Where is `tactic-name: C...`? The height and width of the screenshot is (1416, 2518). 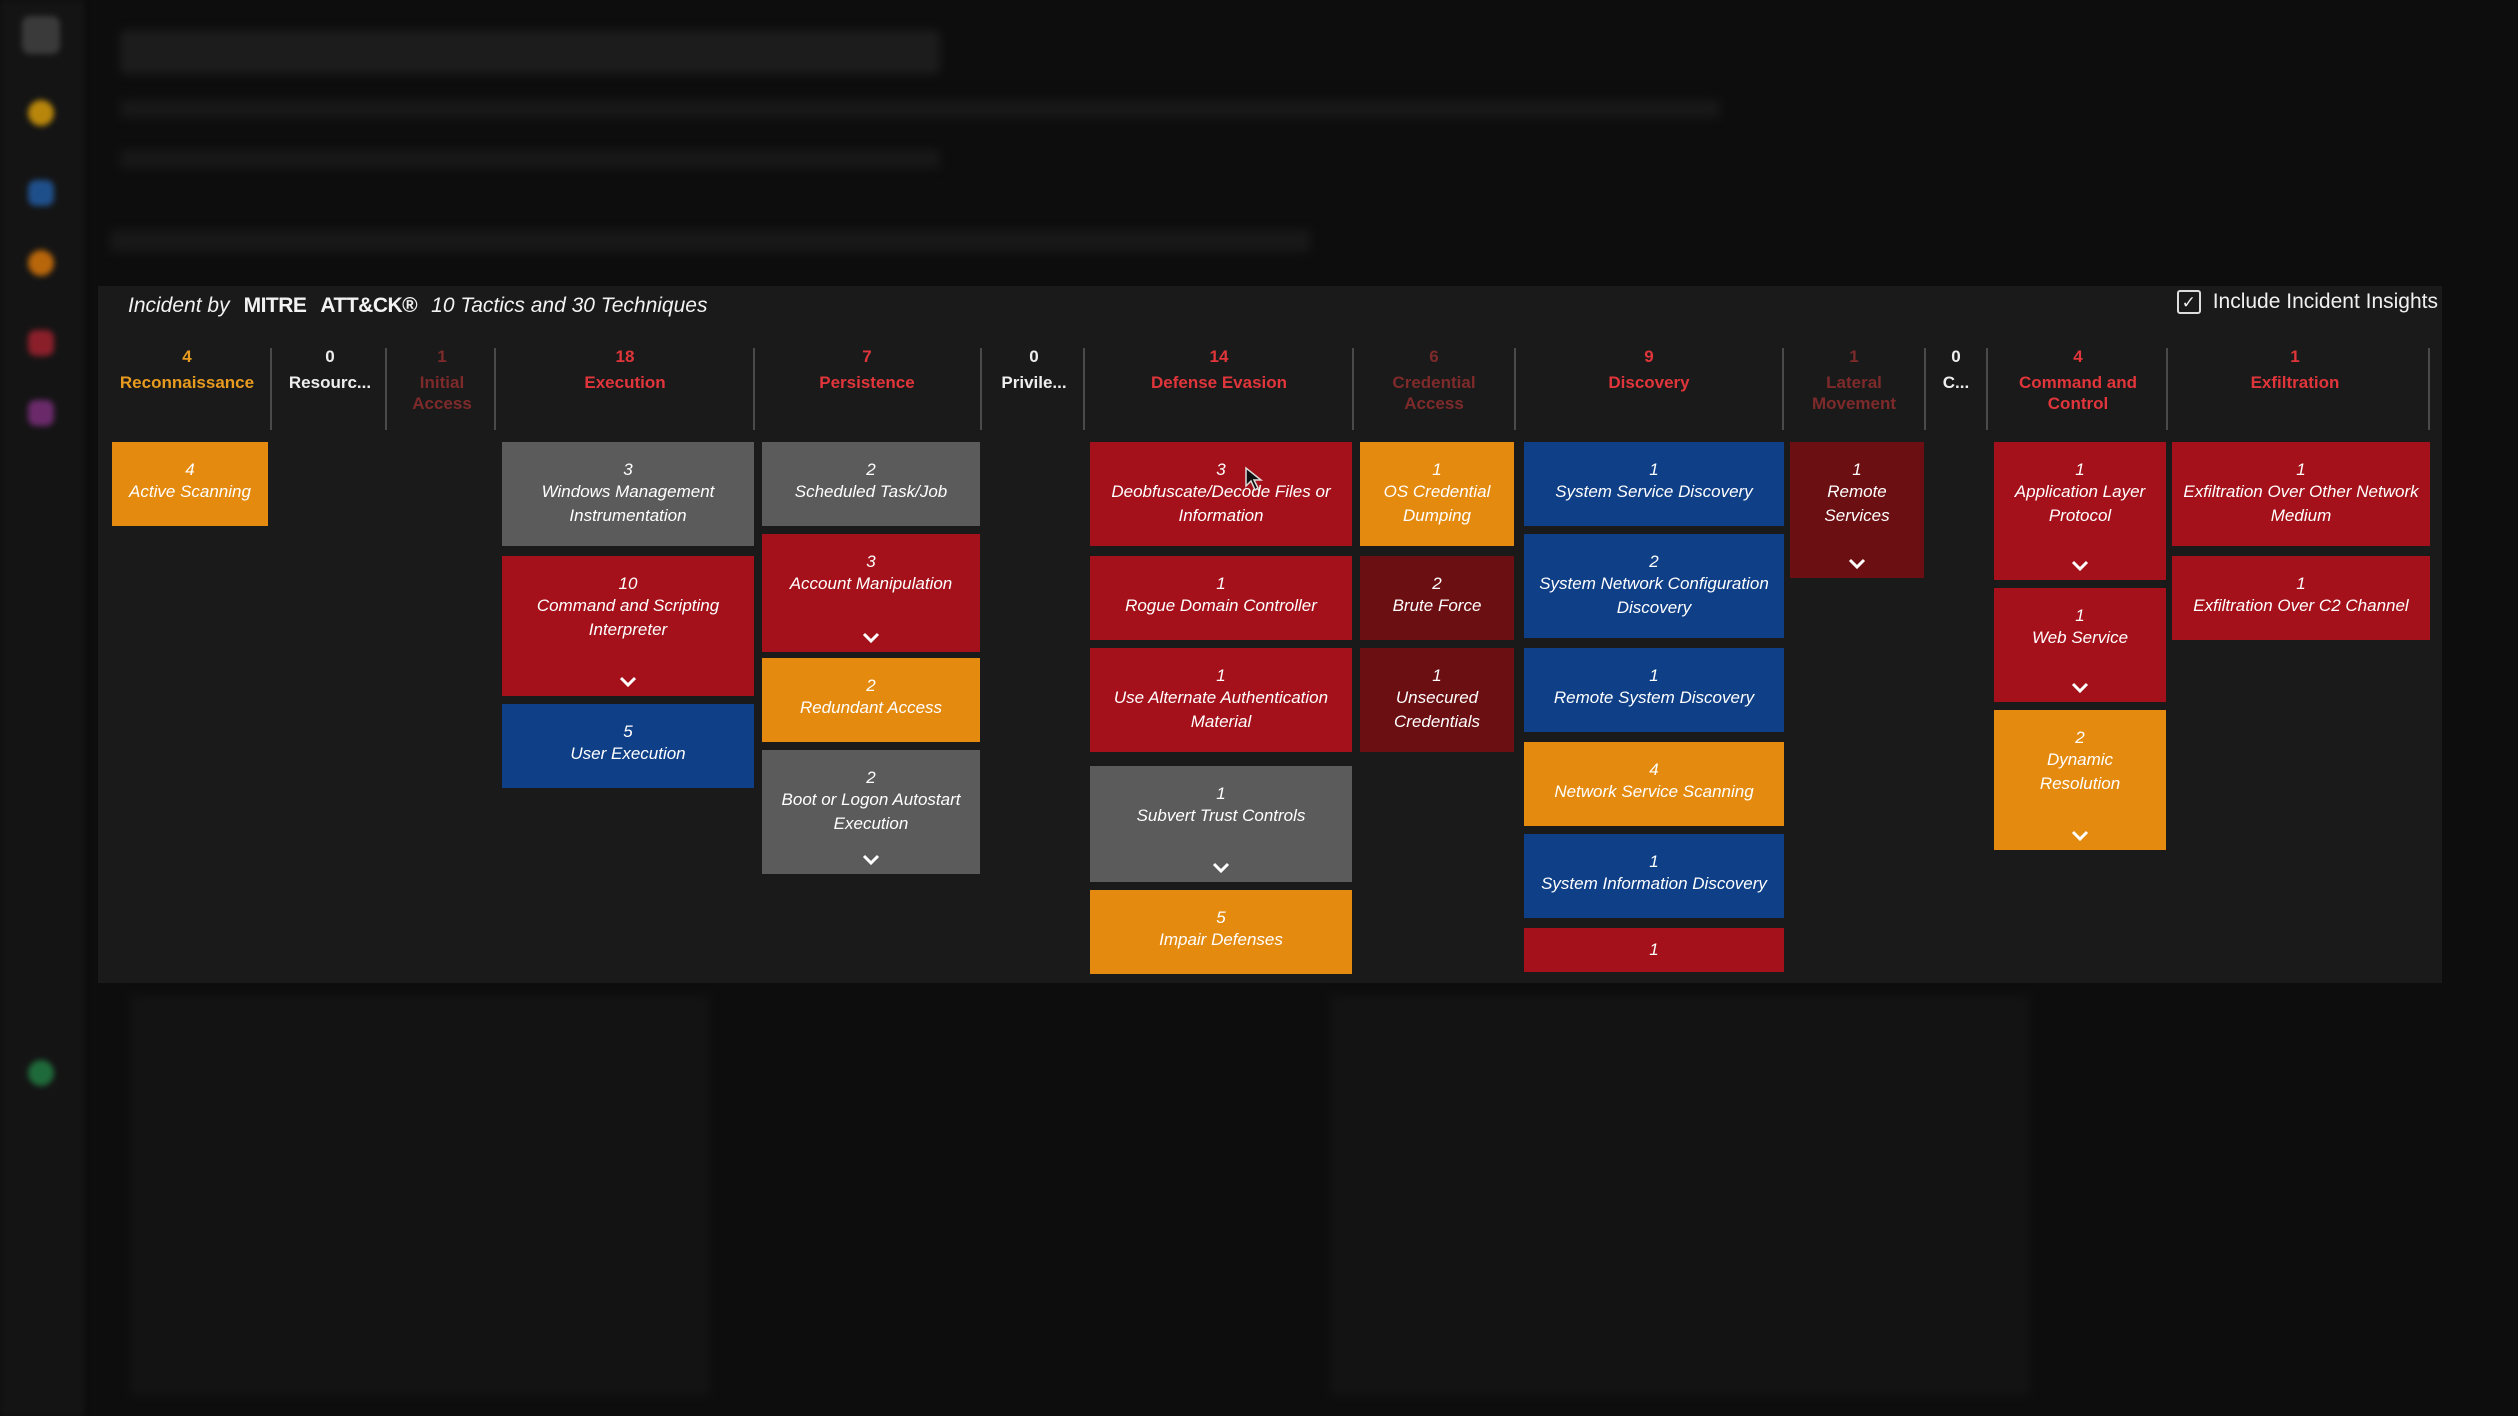 tactic-name: C... is located at coordinates (1956, 382).